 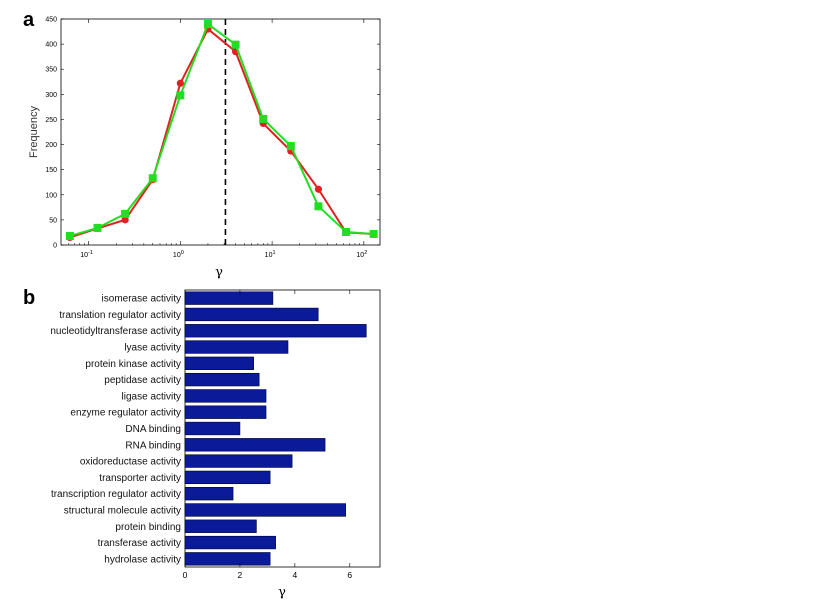 I want to click on category-label: translation regulator activity, so click(x=120, y=315).